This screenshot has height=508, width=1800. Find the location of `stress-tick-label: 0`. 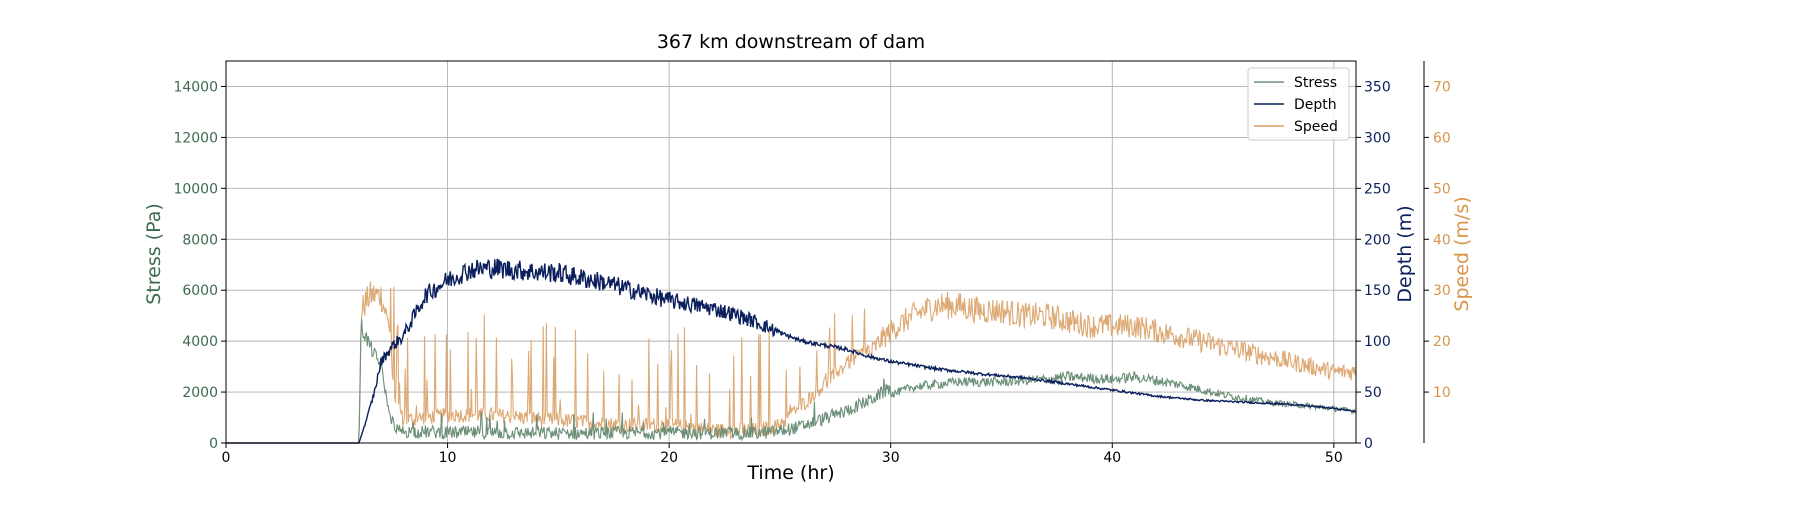

stress-tick-label: 0 is located at coordinates (213, 444).